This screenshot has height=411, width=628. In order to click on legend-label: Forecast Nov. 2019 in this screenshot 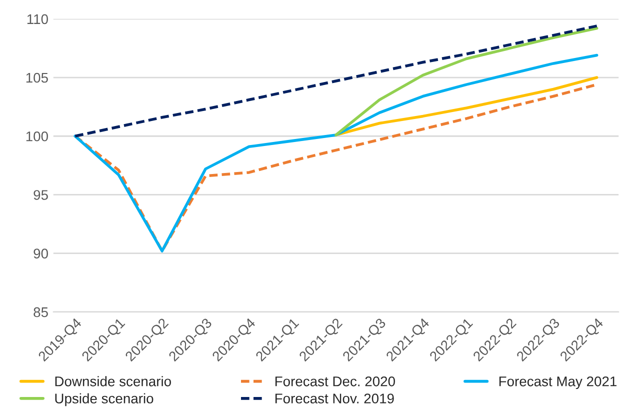, I will do `click(334, 399)`.